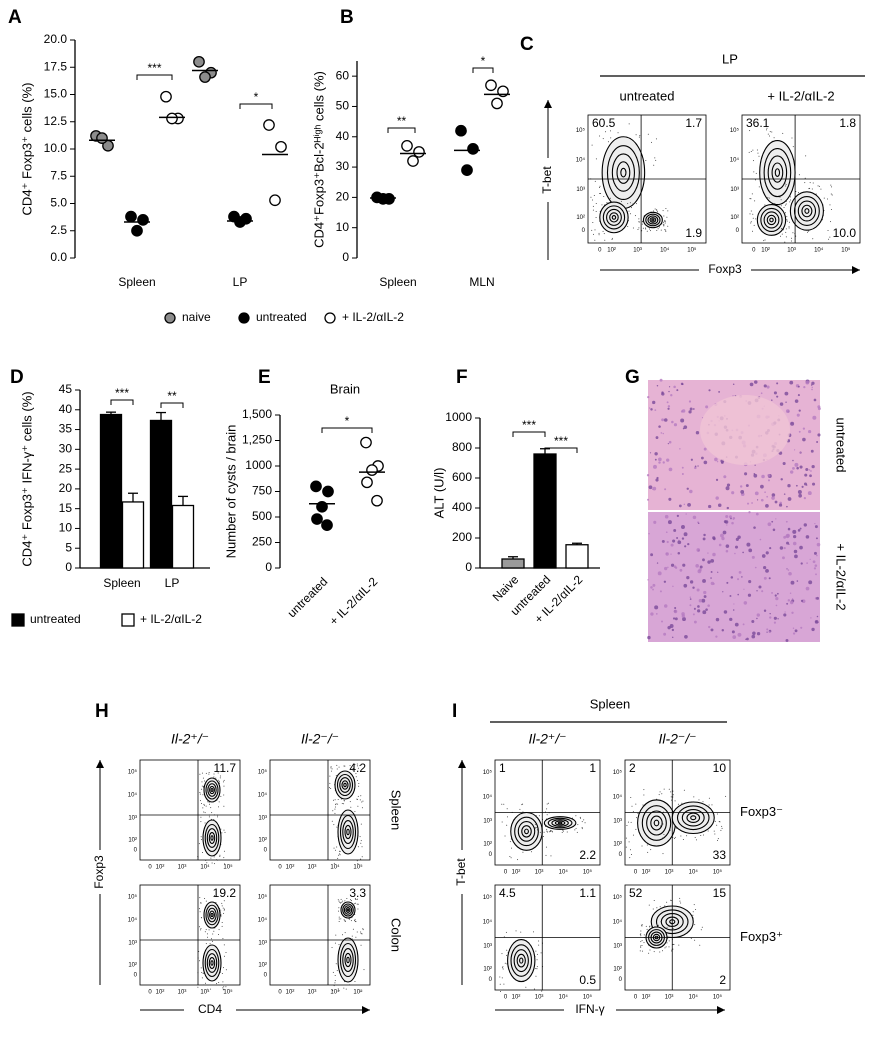 This screenshot has height=1050, width=873. I want to click on legend-label: untreated, so click(55, 619).